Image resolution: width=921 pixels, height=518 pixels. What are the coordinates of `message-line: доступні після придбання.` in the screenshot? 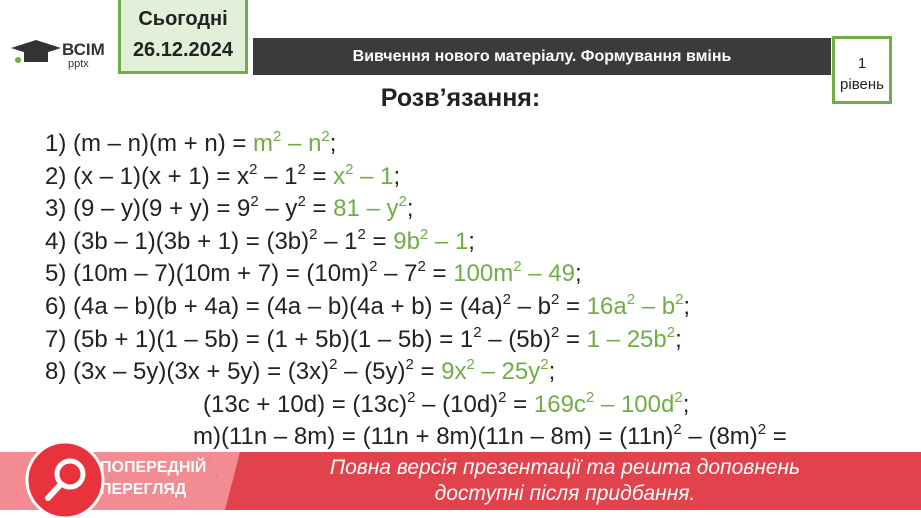 It's located at (565, 493).